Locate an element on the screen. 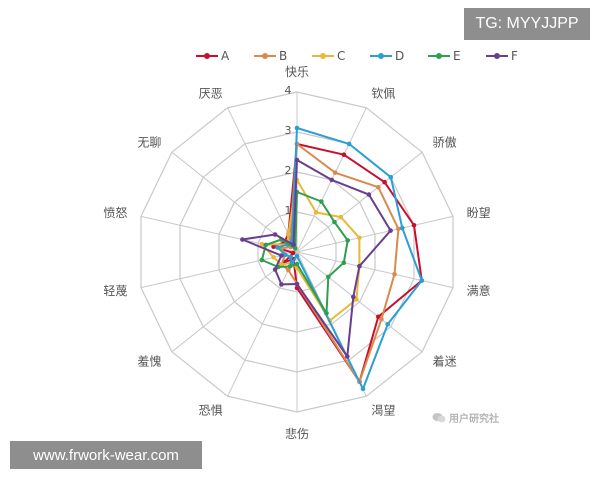  axis-label-10: 轻蔑 is located at coordinates (115, 291).